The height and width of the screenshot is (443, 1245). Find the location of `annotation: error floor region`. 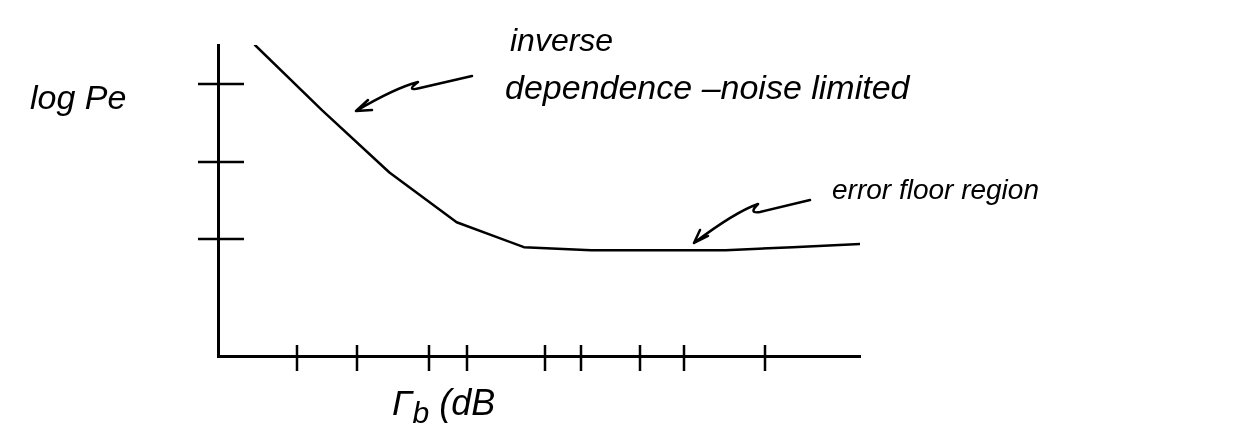

annotation: error floor region is located at coordinates (935, 190).